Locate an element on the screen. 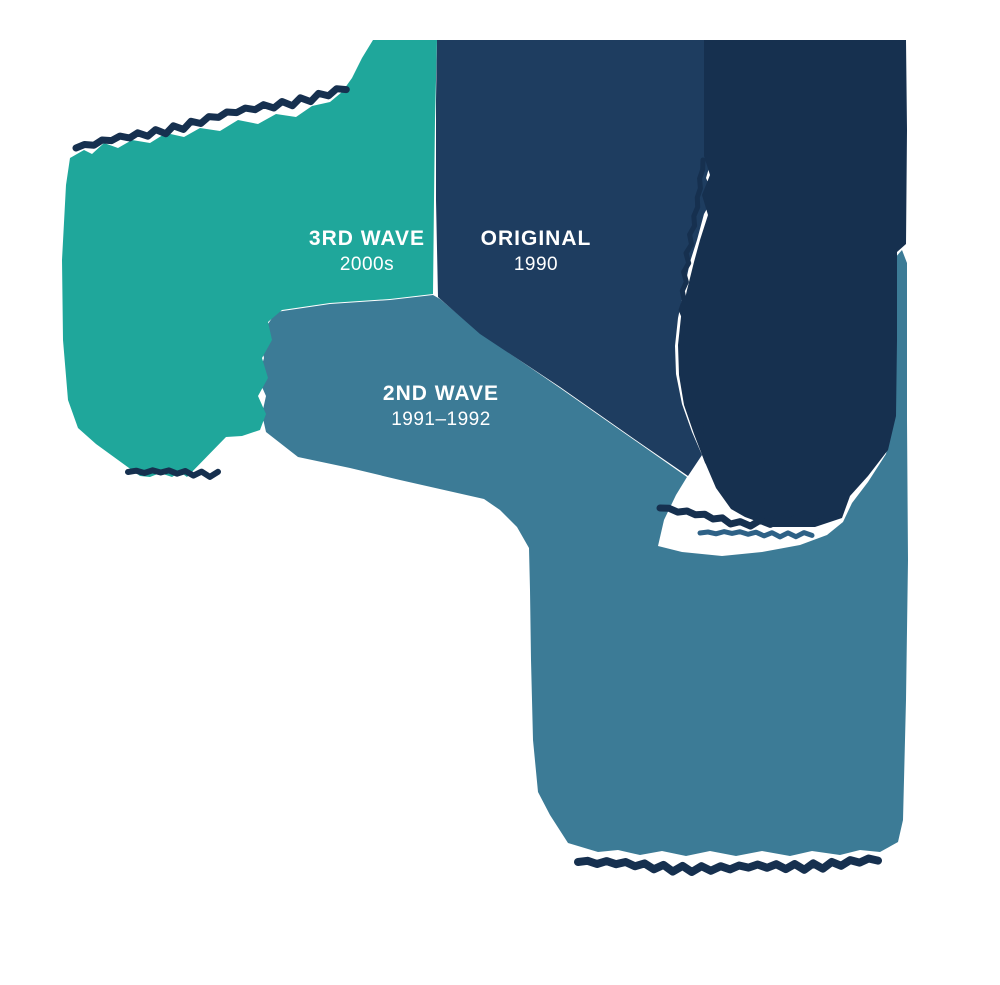 The image size is (1000, 985). caption-third-wave-rim is located at coordinates (211, 118).